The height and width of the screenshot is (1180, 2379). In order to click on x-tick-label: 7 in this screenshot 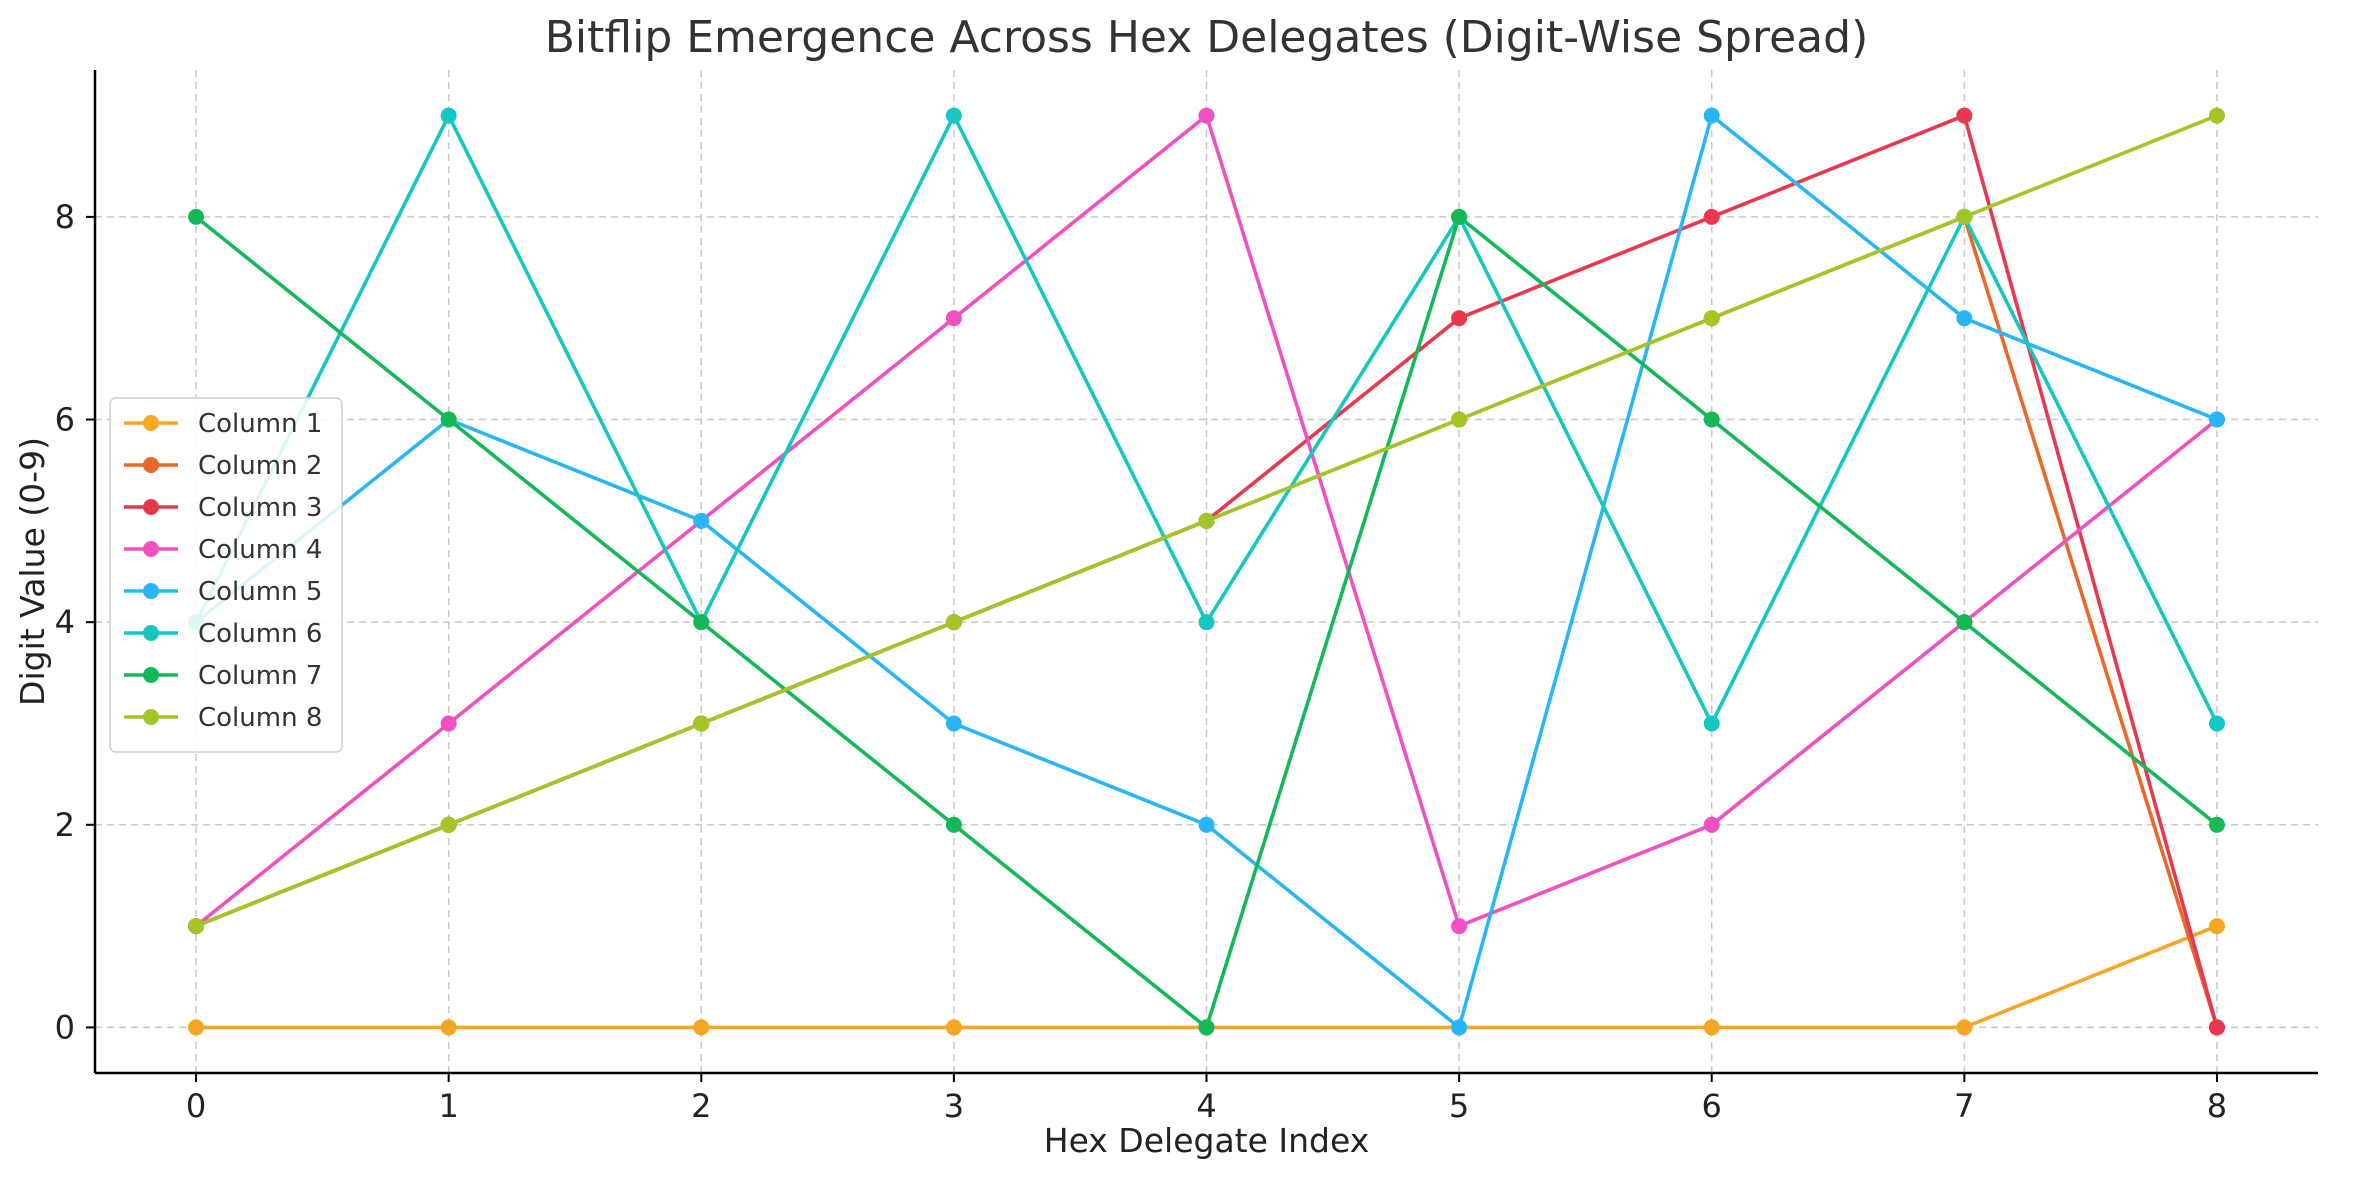, I will do `click(1964, 1106)`.